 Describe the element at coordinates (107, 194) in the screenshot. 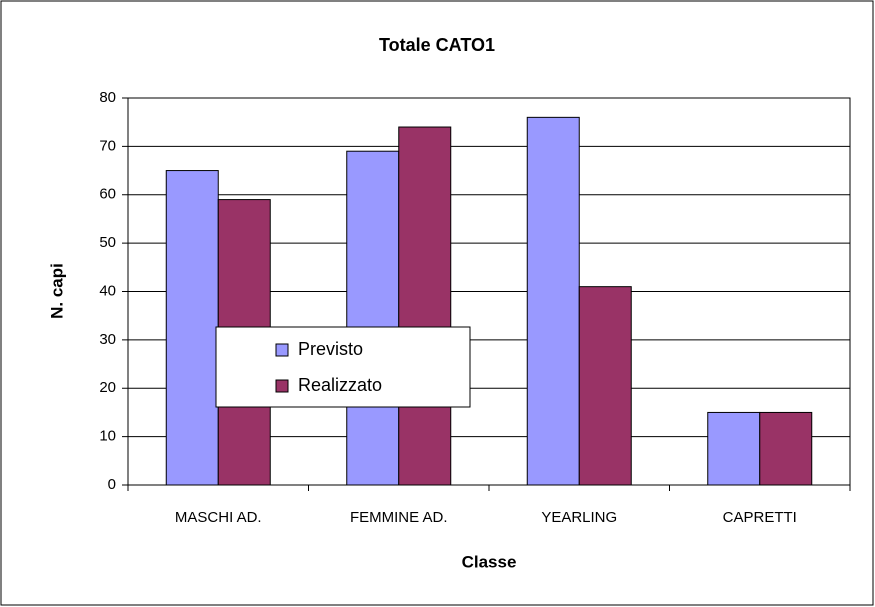

I see `y-tick-label: 60` at that location.